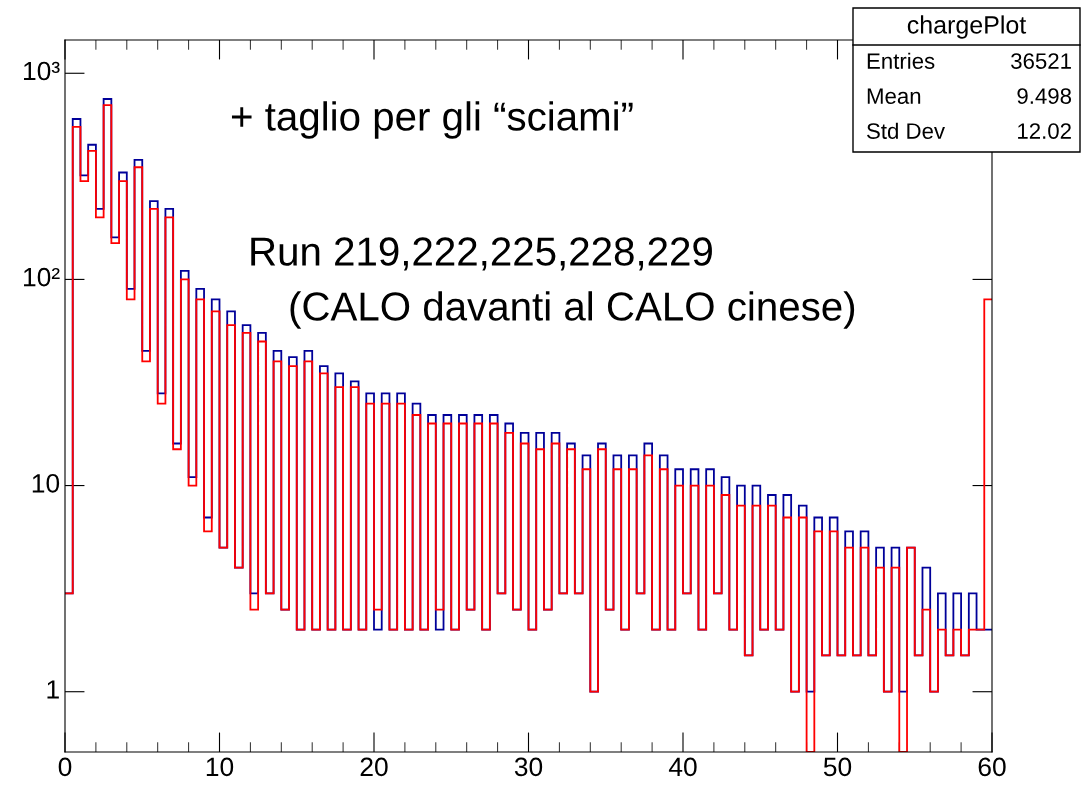  What do you see at coordinates (42, 277) in the screenshot?
I see `y-tick-label: 10²` at bounding box center [42, 277].